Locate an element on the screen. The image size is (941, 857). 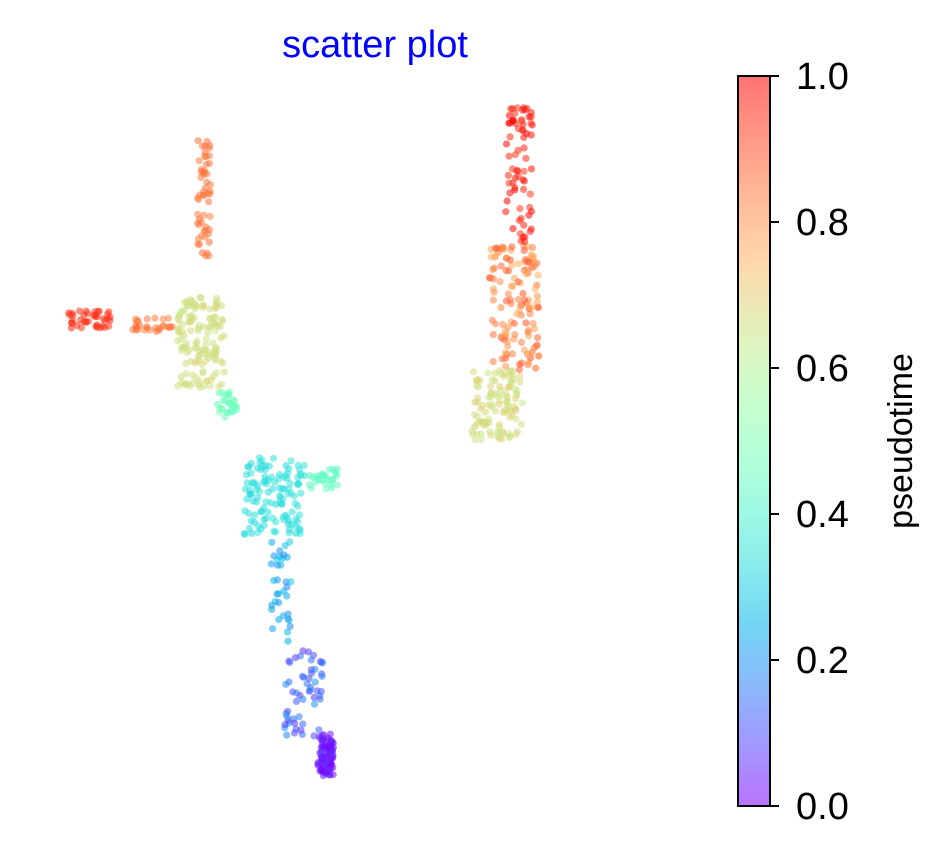
chart-title: scatter plot is located at coordinates (375, 45).